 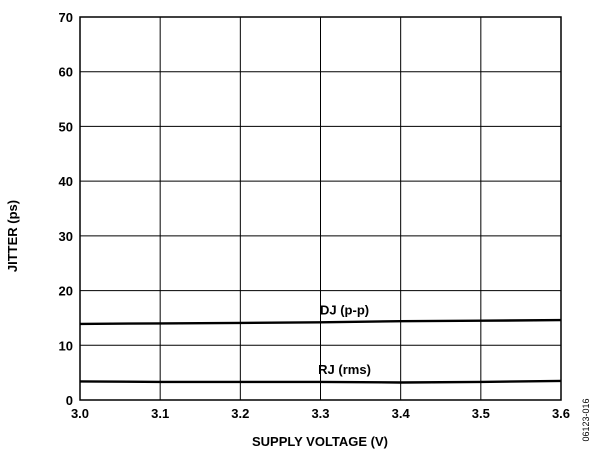 What do you see at coordinates (80, 413) in the screenshot?
I see `x-tick-label: 3.0` at bounding box center [80, 413].